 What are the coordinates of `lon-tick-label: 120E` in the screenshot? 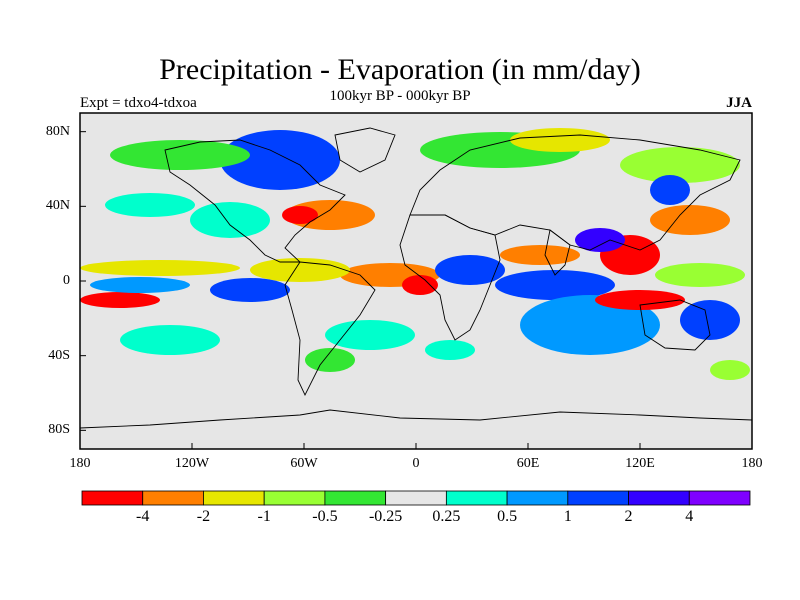 It's located at (640, 463).